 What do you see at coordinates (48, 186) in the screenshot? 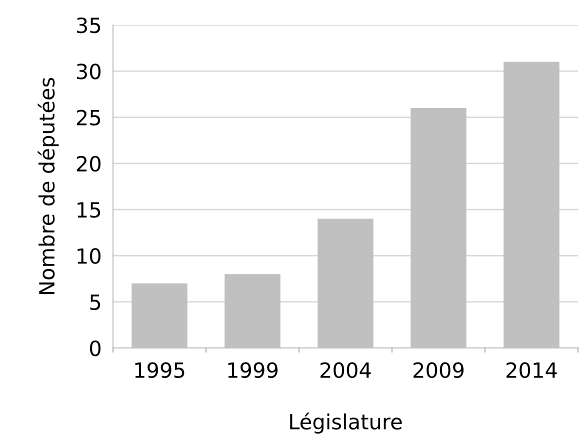
I see `y-axis-title: Nombre de députées` at bounding box center [48, 186].